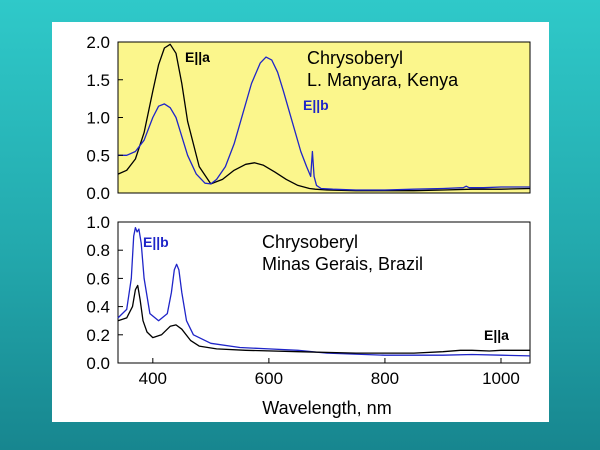 The image size is (600, 450). I want to click on x-axis-label: Wavelength, nm, so click(326, 408).